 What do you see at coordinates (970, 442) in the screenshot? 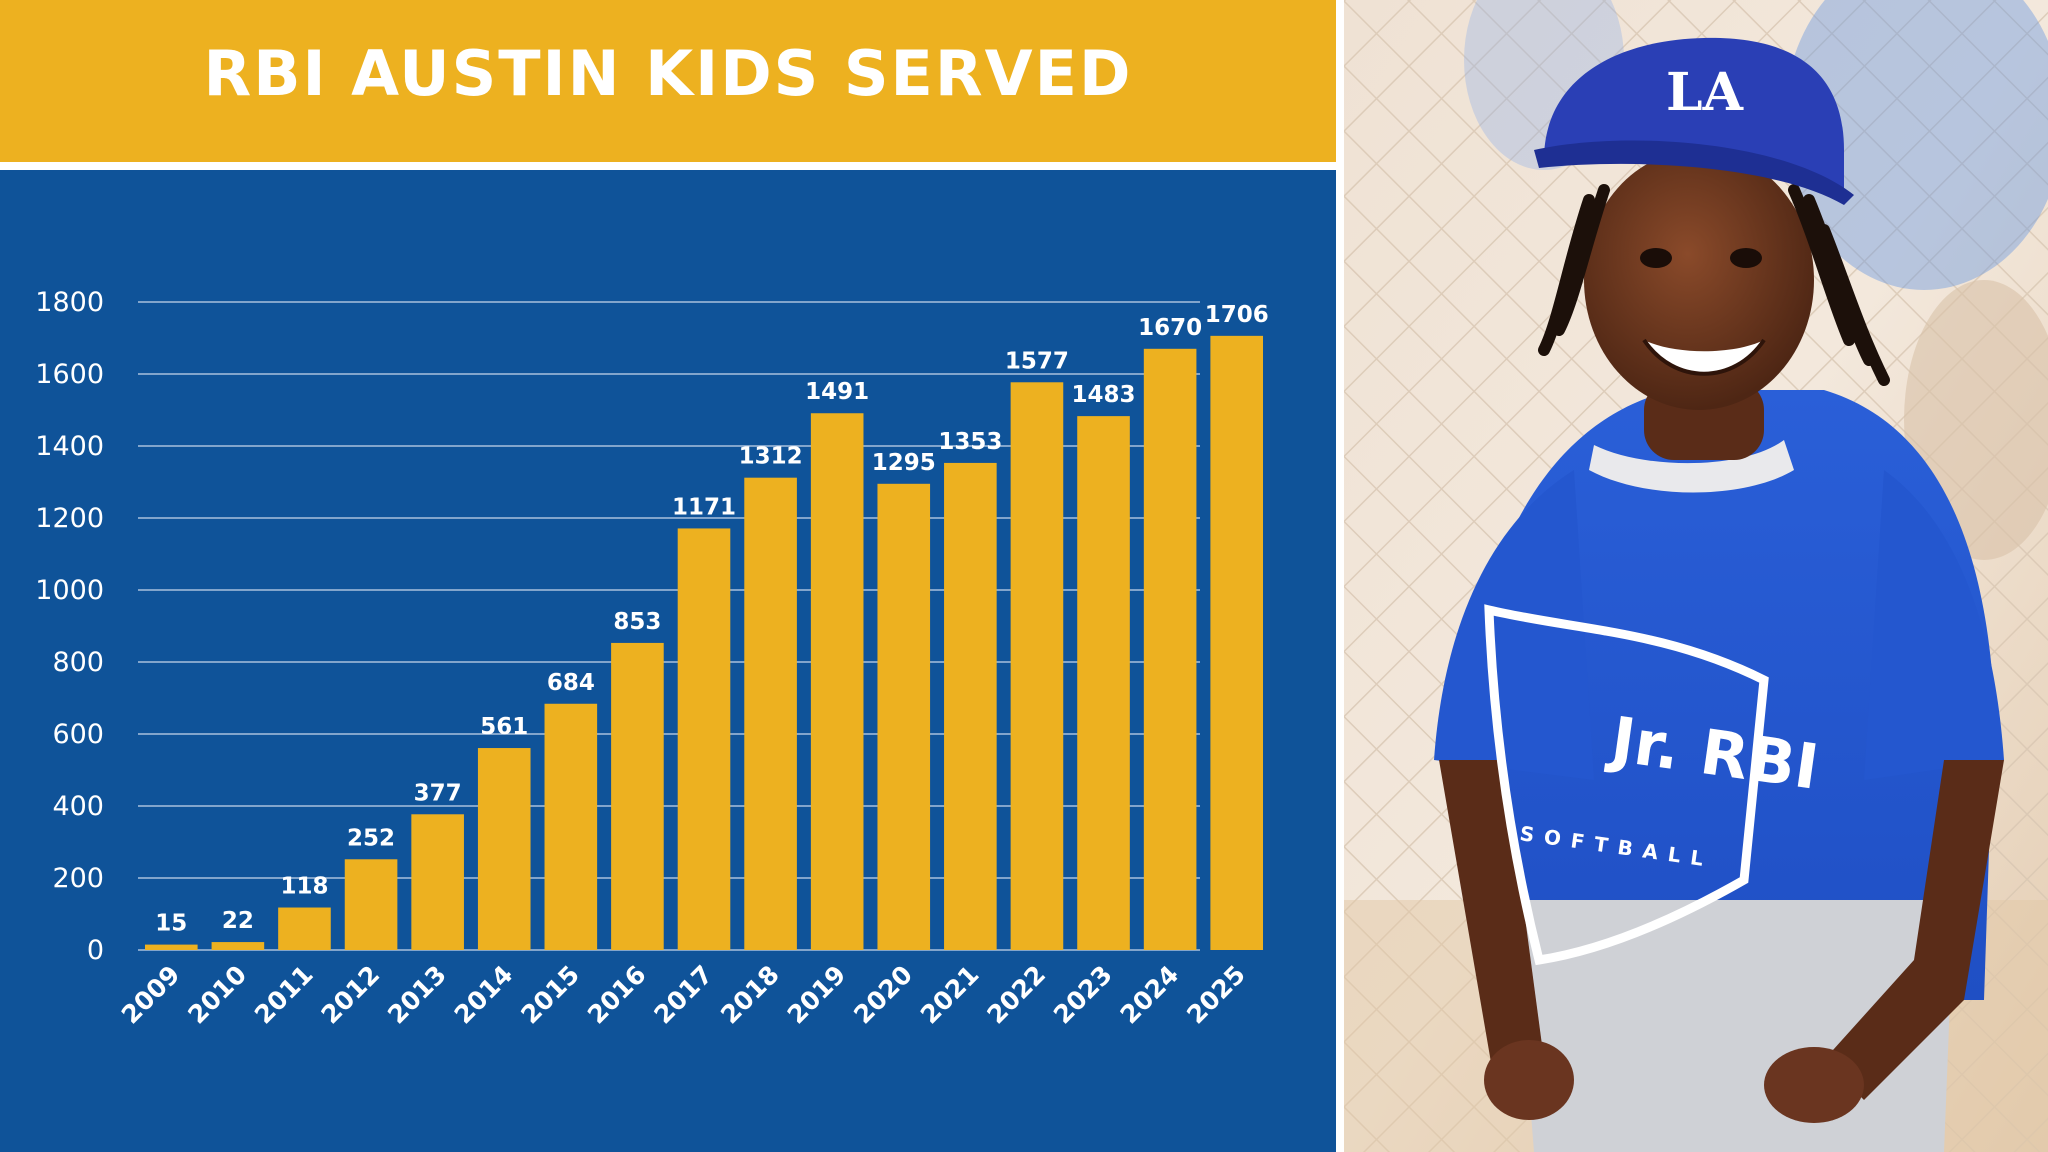
I see `data-label-2021: 1353` at bounding box center [970, 442].